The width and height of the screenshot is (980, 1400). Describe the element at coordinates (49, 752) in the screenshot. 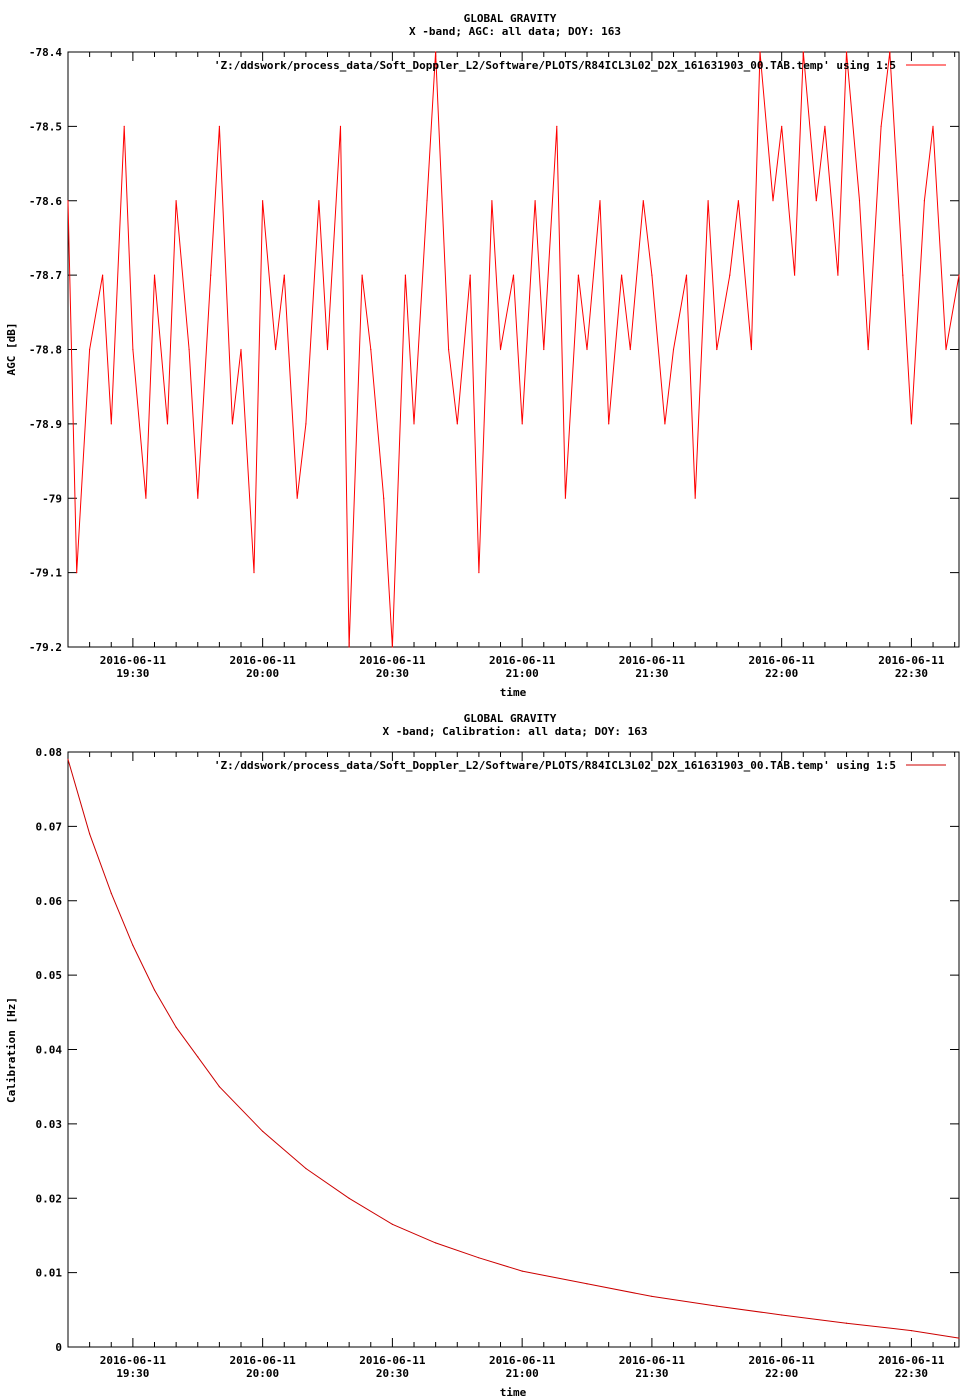

I see `y-tick-label: 0.08` at that location.